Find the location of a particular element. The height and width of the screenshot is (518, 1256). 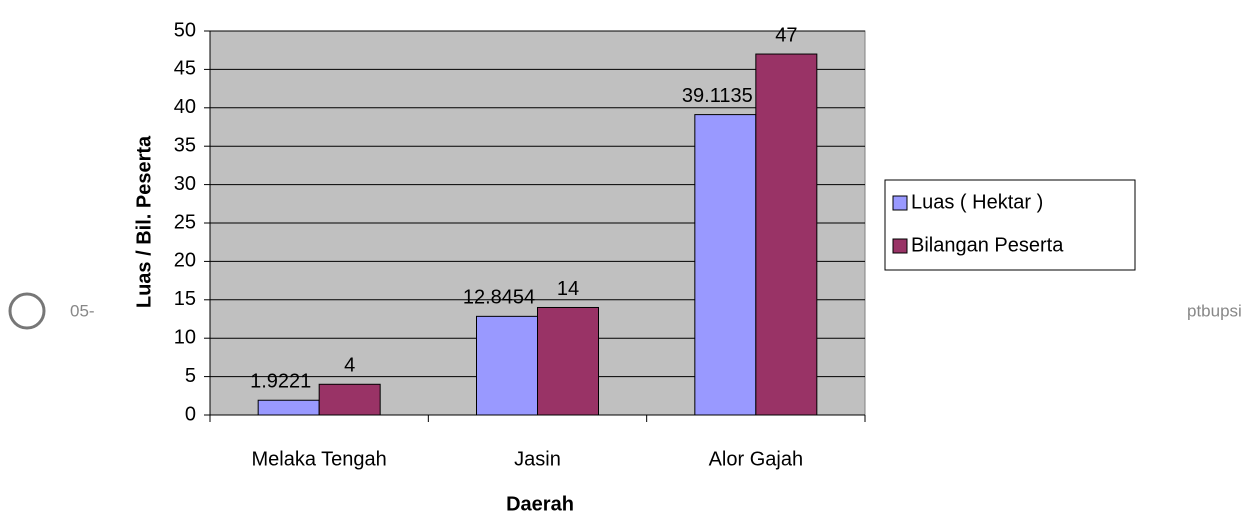

x-tick-label: Alor Gajah is located at coordinates (756, 459).